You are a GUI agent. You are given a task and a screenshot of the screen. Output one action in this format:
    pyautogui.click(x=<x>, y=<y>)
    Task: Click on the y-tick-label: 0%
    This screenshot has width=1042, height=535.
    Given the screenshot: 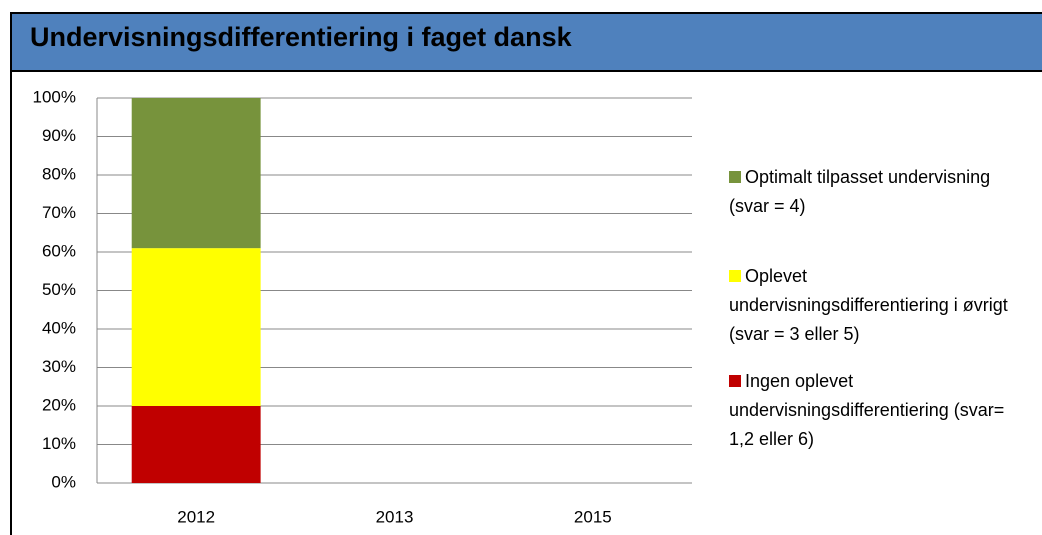 What is the action you would take?
    pyautogui.click(x=63, y=481)
    